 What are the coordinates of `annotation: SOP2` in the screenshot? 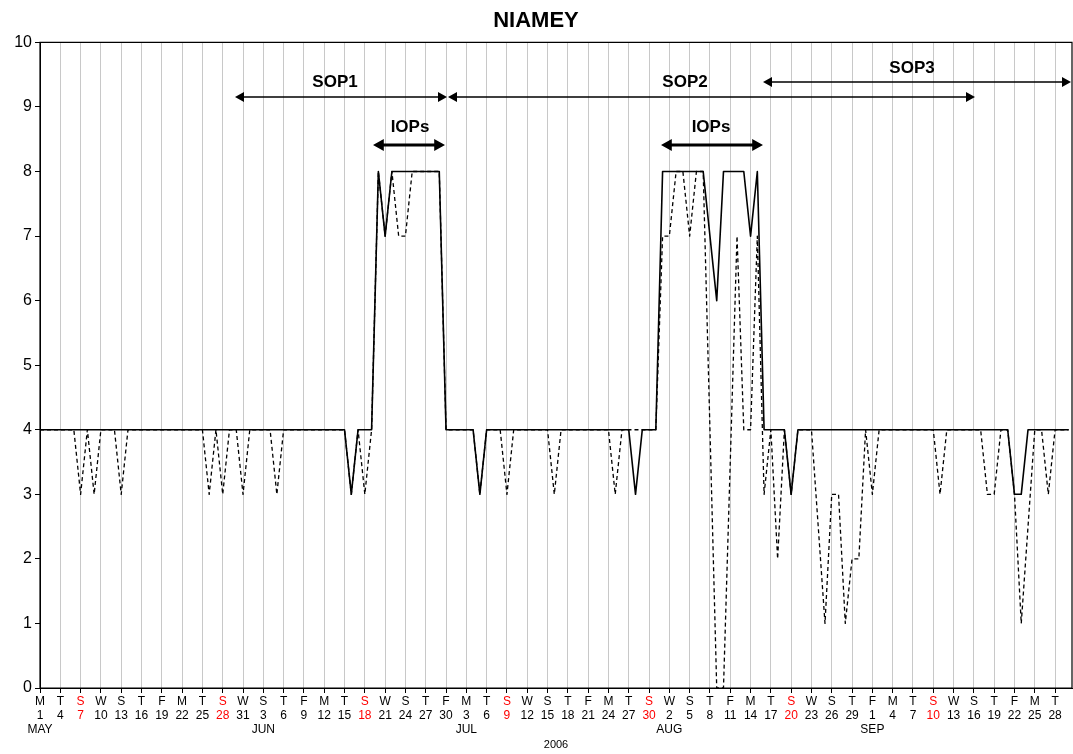 It's located at (685, 81).